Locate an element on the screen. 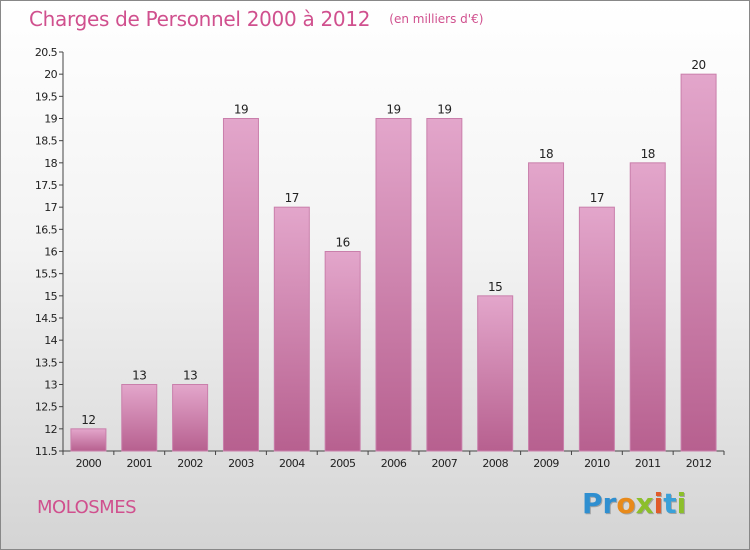 This screenshot has height=550, width=750. y-tick-label: 14.5 is located at coordinates (46, 318).